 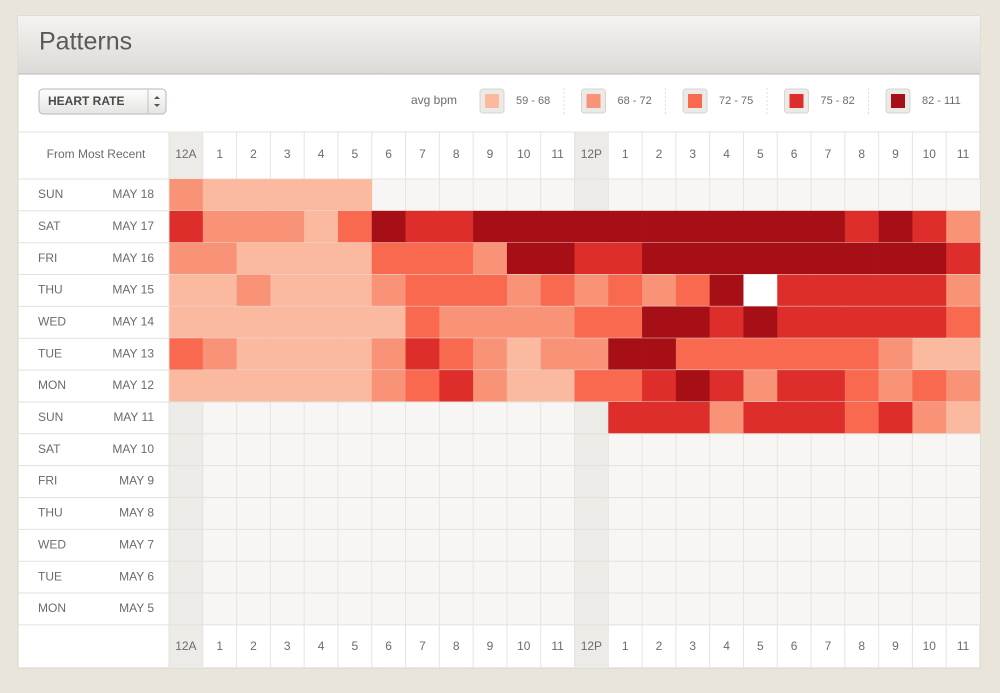 What do you see at coordinates (52, 385) in the screenshot?
I see `row-day: MON` at bounding box center [52, 385].